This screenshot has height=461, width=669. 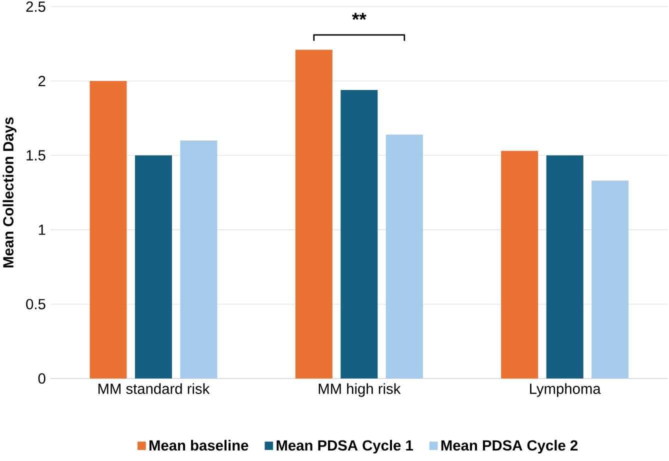 I want to click on legend-label: Mean baseline, so click(x=199, y=445).